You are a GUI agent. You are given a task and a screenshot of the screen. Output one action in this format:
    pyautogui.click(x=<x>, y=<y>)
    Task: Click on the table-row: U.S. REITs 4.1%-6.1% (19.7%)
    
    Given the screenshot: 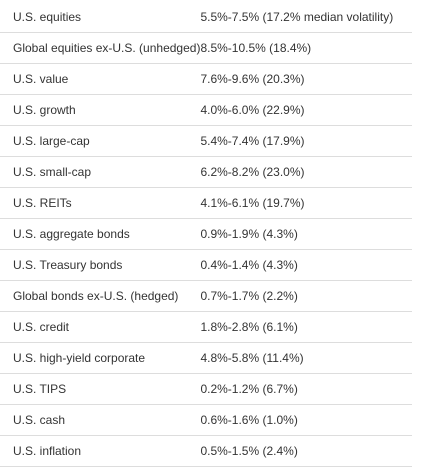 What is the action you would take?
    pyautogui.click(x=206, y=203)
    